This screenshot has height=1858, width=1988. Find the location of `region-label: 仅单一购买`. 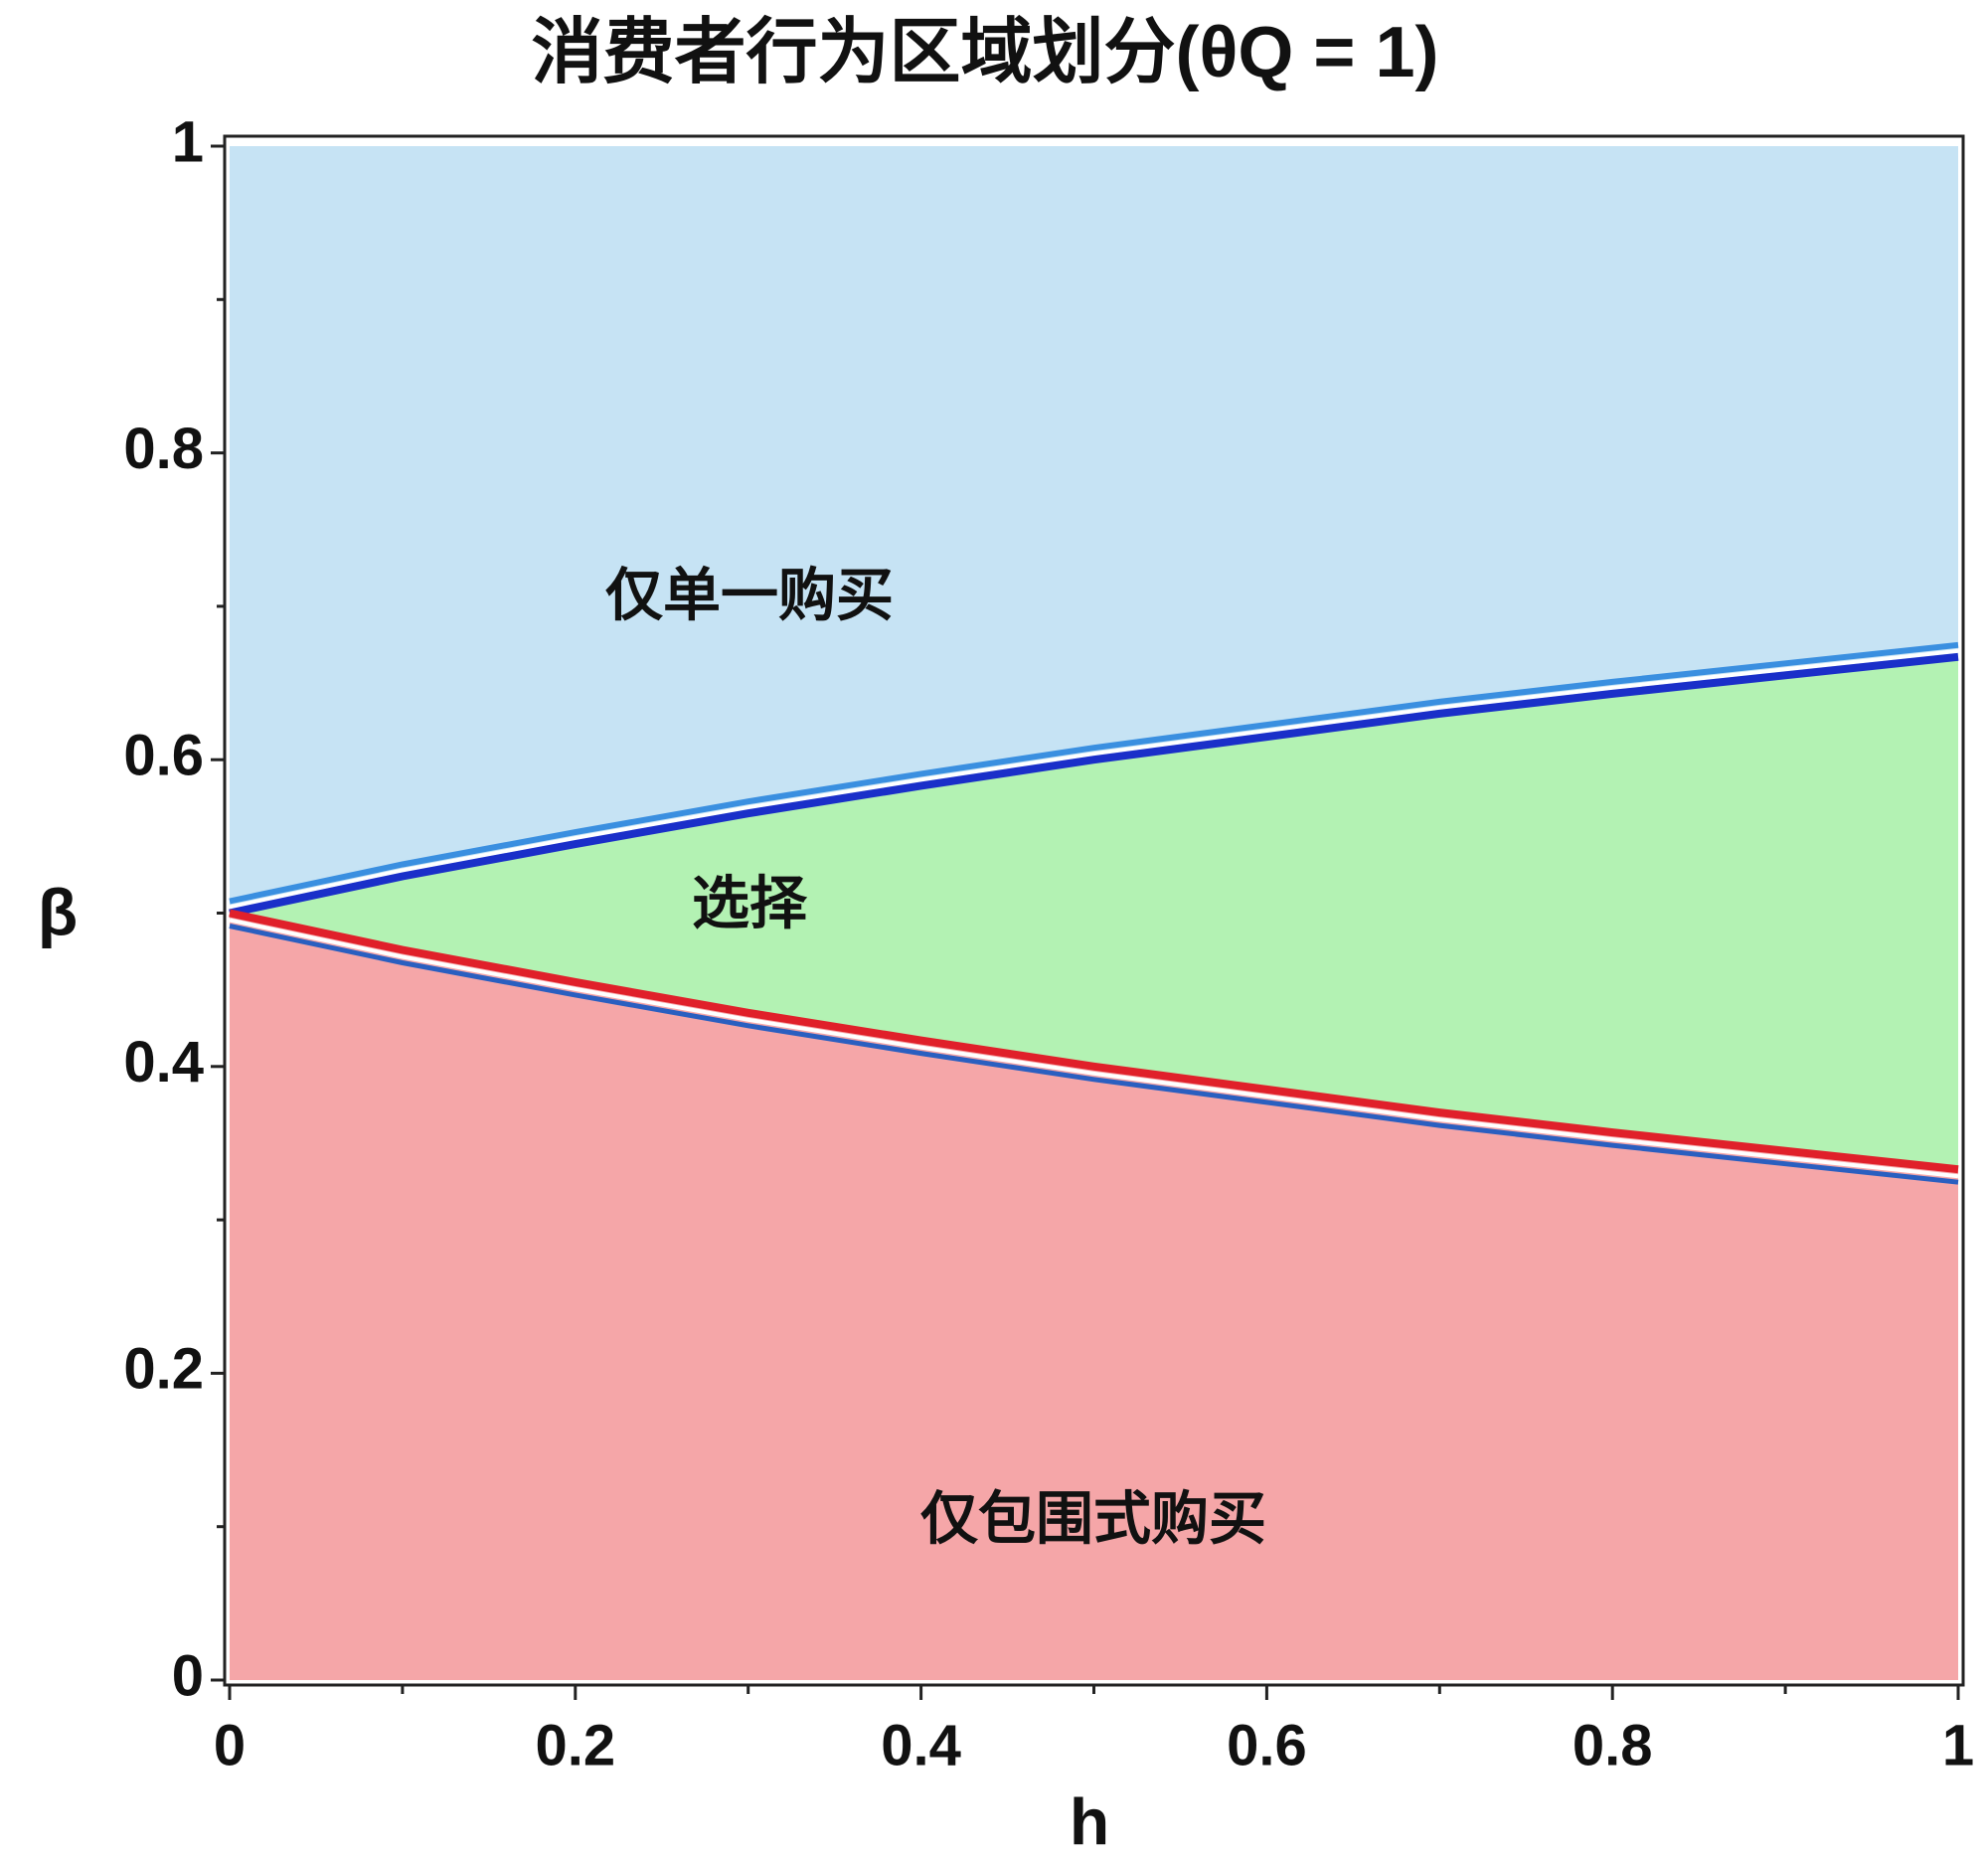

region-label: 仅单一购买 is located at coordinates (749, 595).